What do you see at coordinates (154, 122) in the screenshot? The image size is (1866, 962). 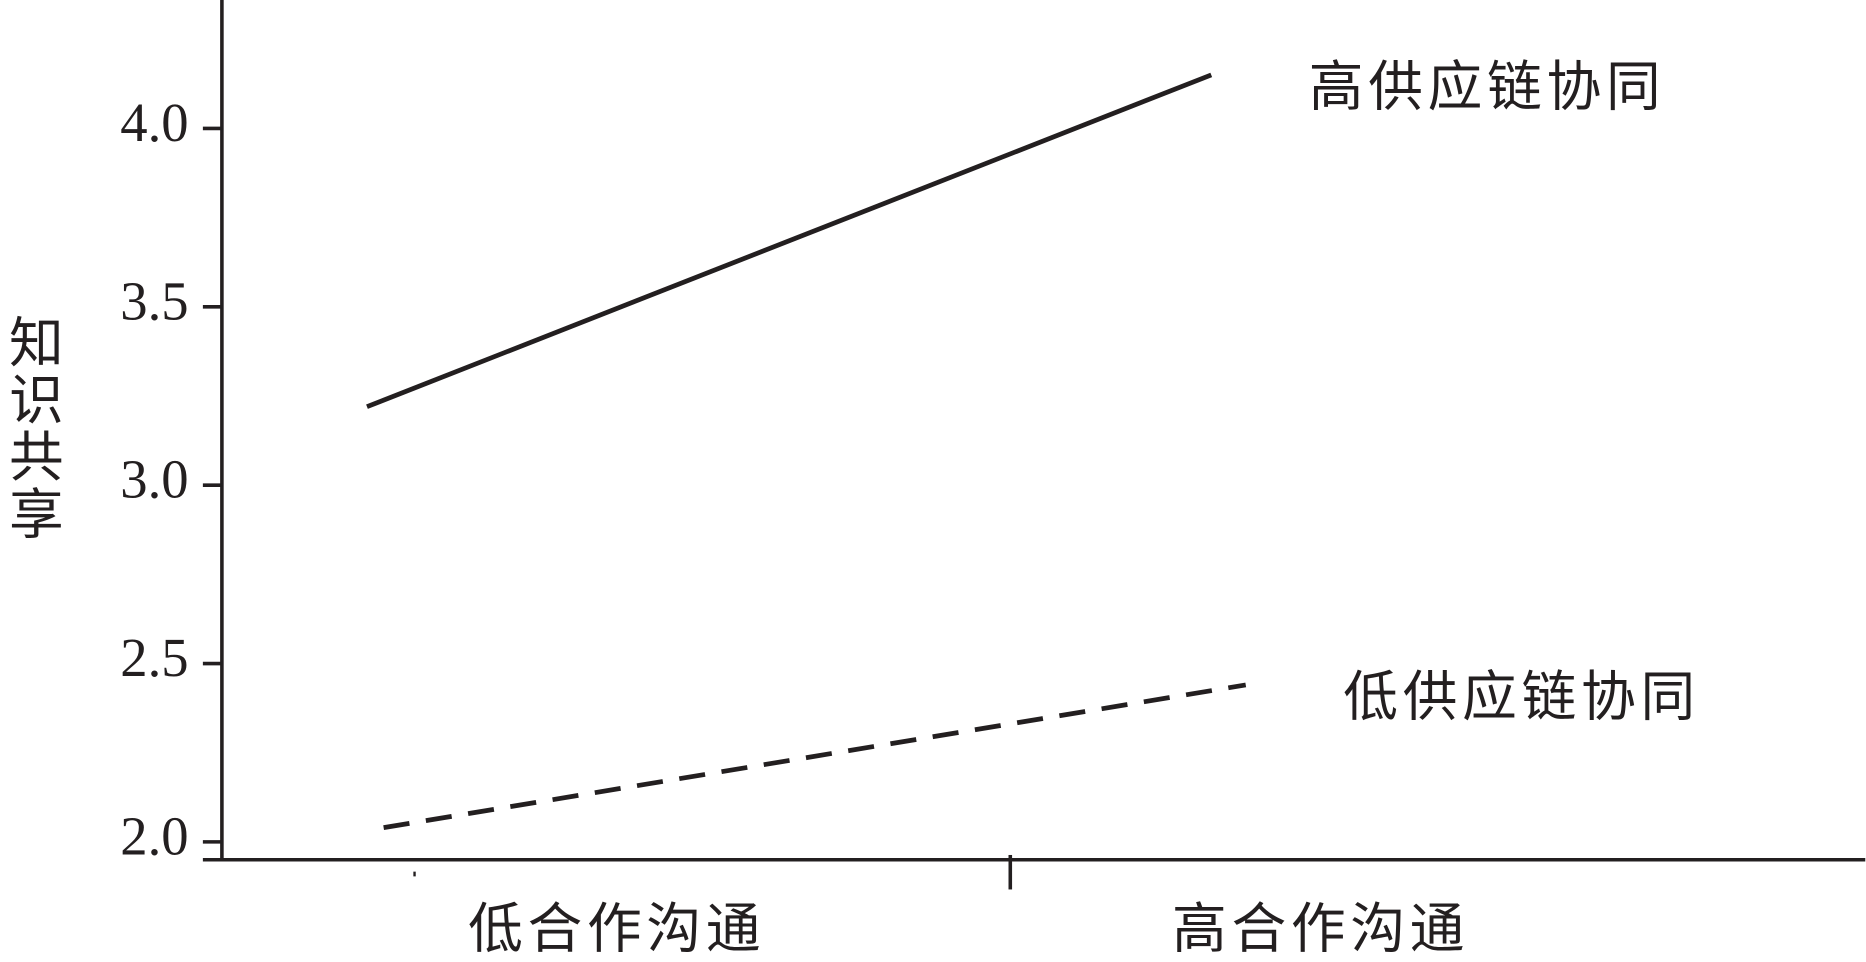 I see `y-tick-label: 4.0` at bounding box center [154, 122].